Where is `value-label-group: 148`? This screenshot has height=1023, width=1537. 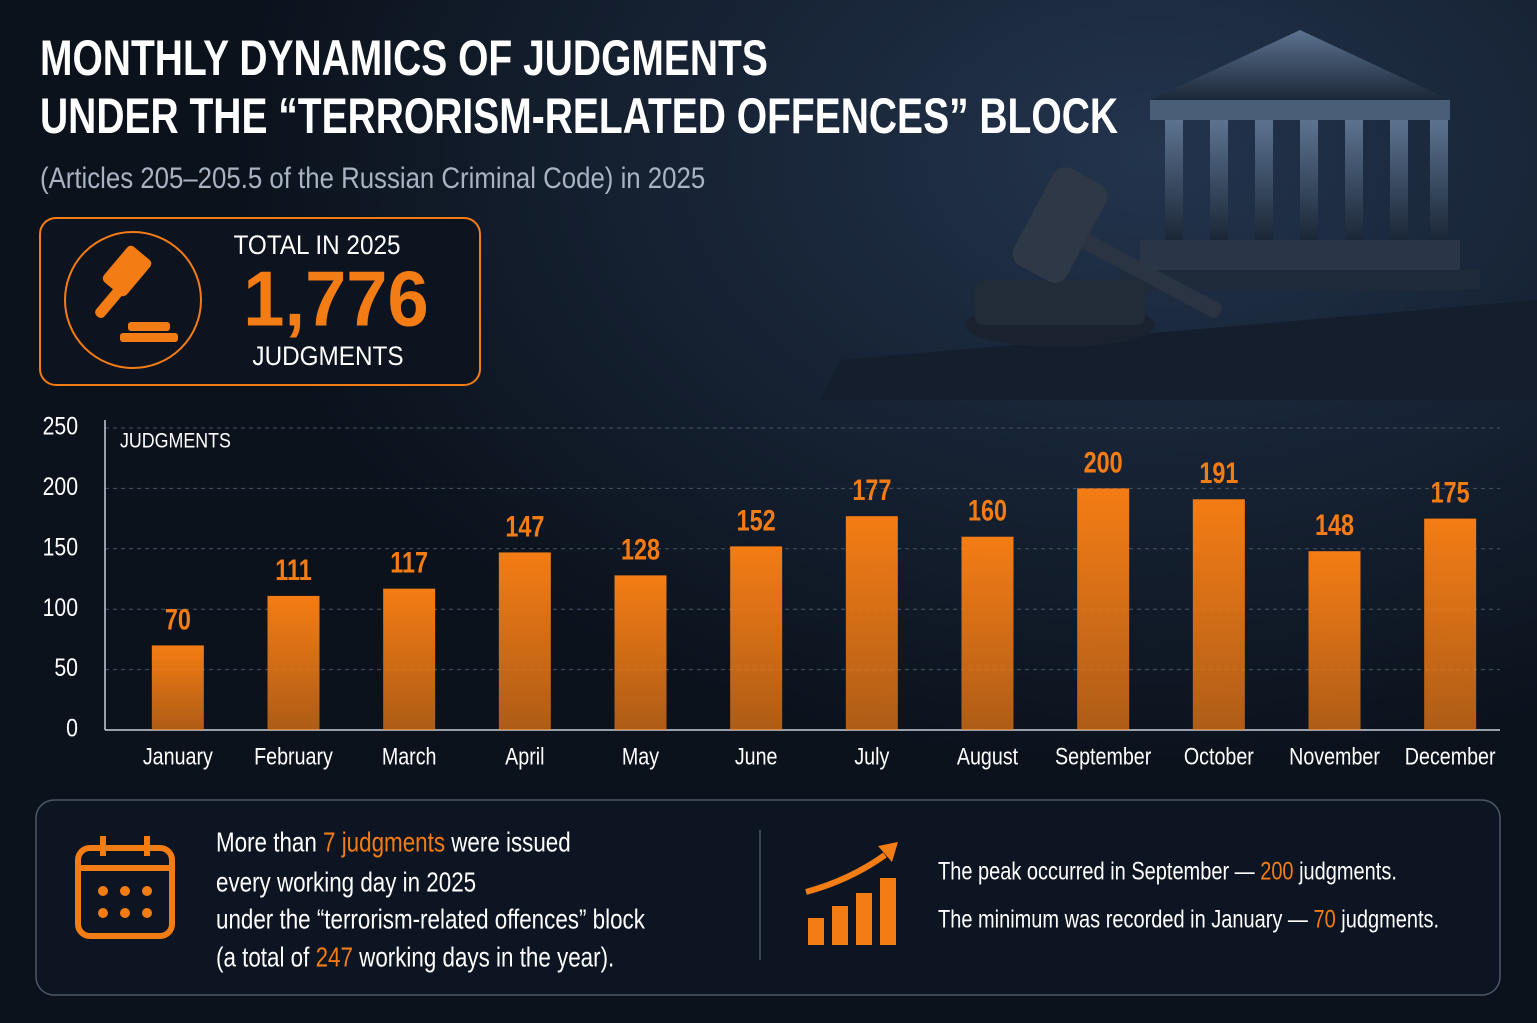 value-label-group: 148 is located at coordinates (1334, 524).